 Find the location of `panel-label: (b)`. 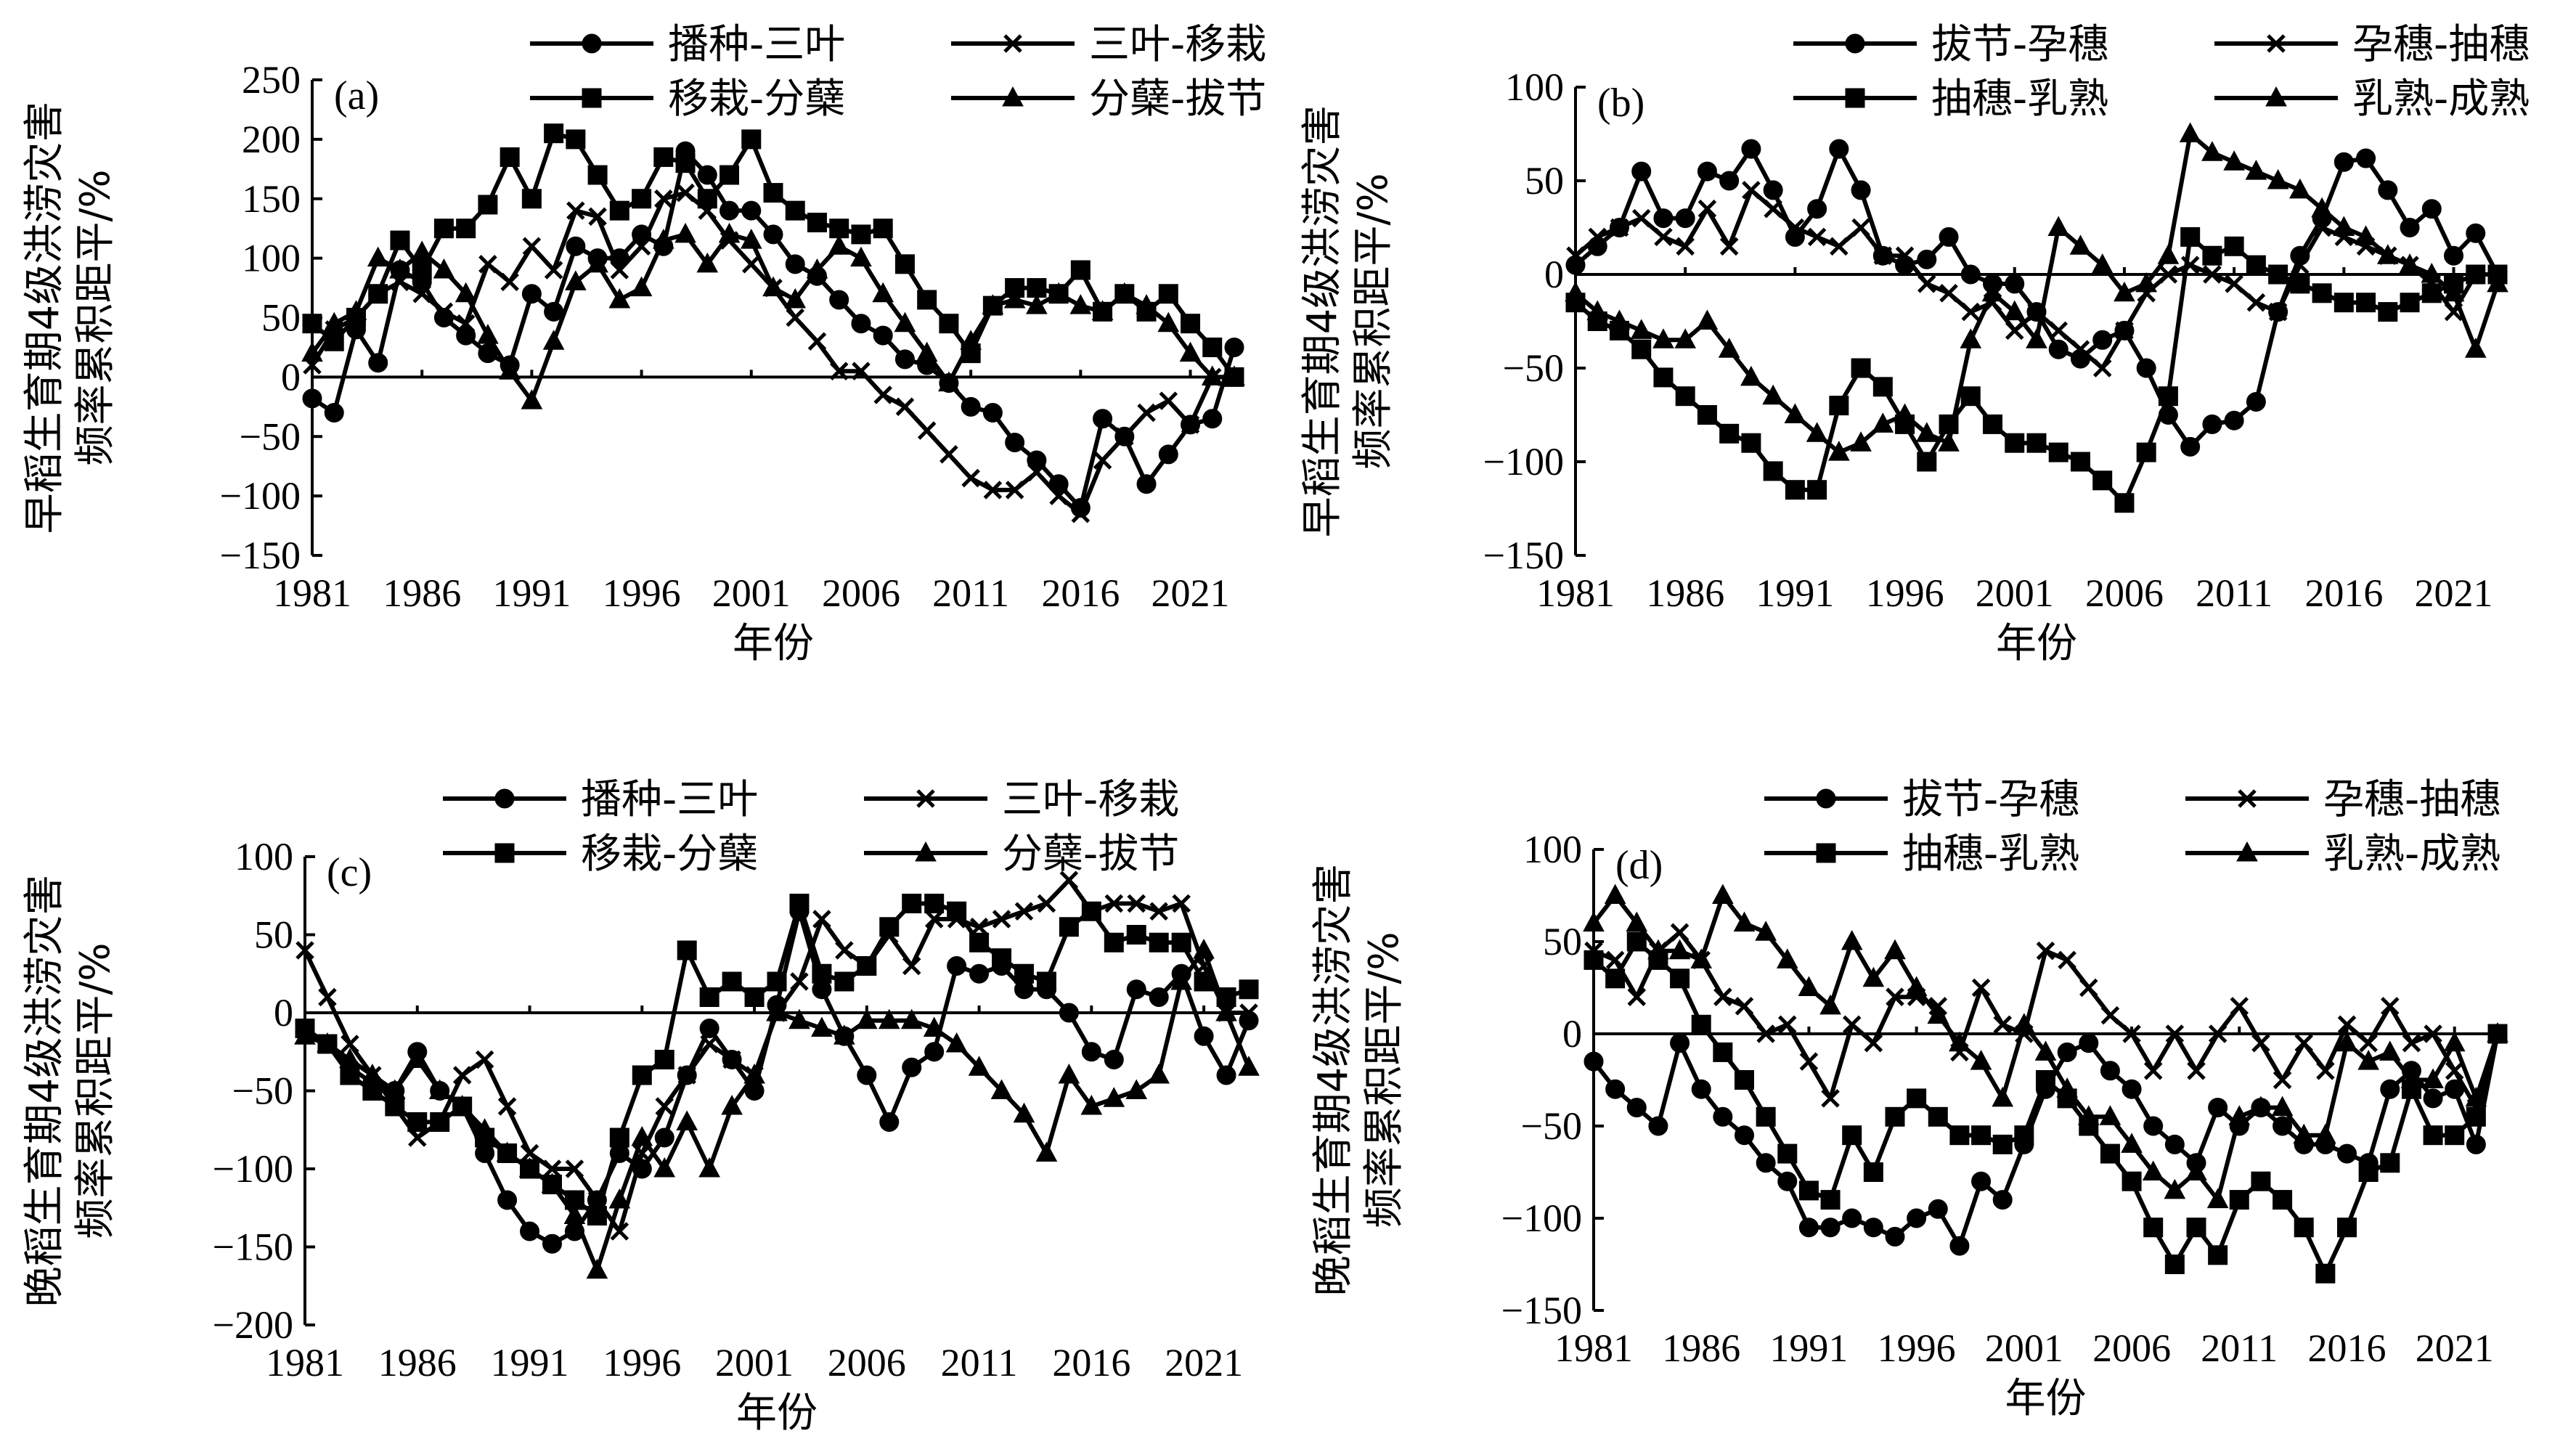

panel-label: (b) is located at coordinates (1620, 103).